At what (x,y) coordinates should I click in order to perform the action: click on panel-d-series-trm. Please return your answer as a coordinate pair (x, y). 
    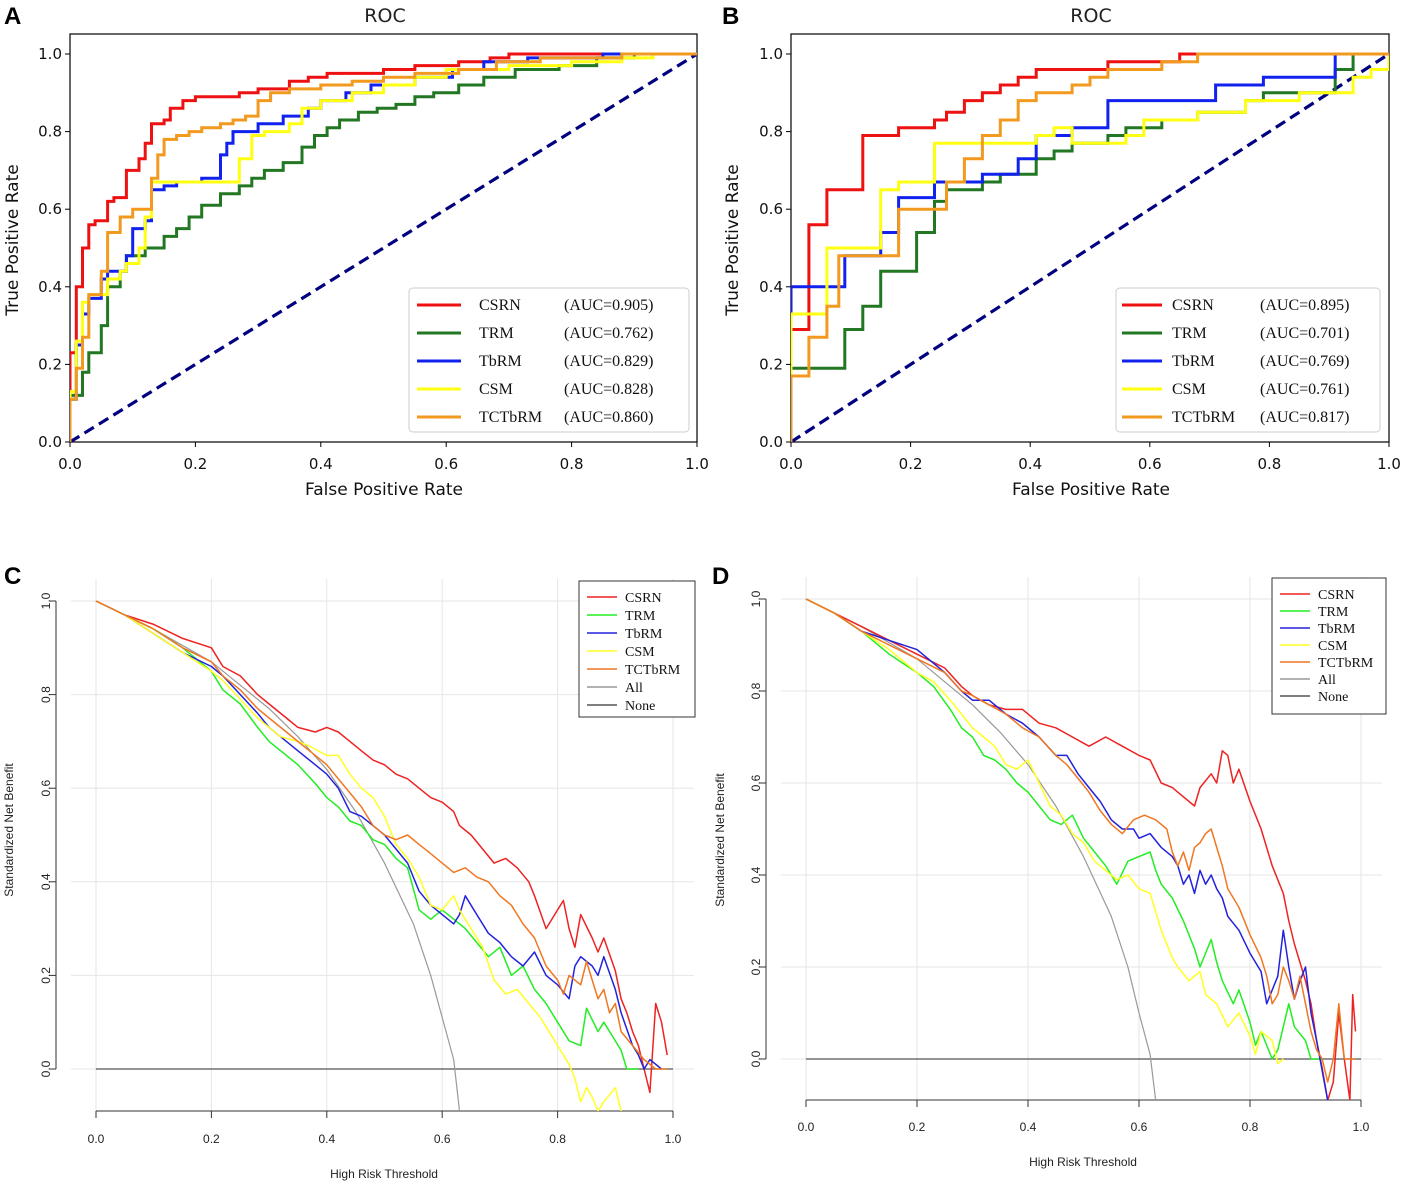
    Looking at the image, I should click on (1064, 829).